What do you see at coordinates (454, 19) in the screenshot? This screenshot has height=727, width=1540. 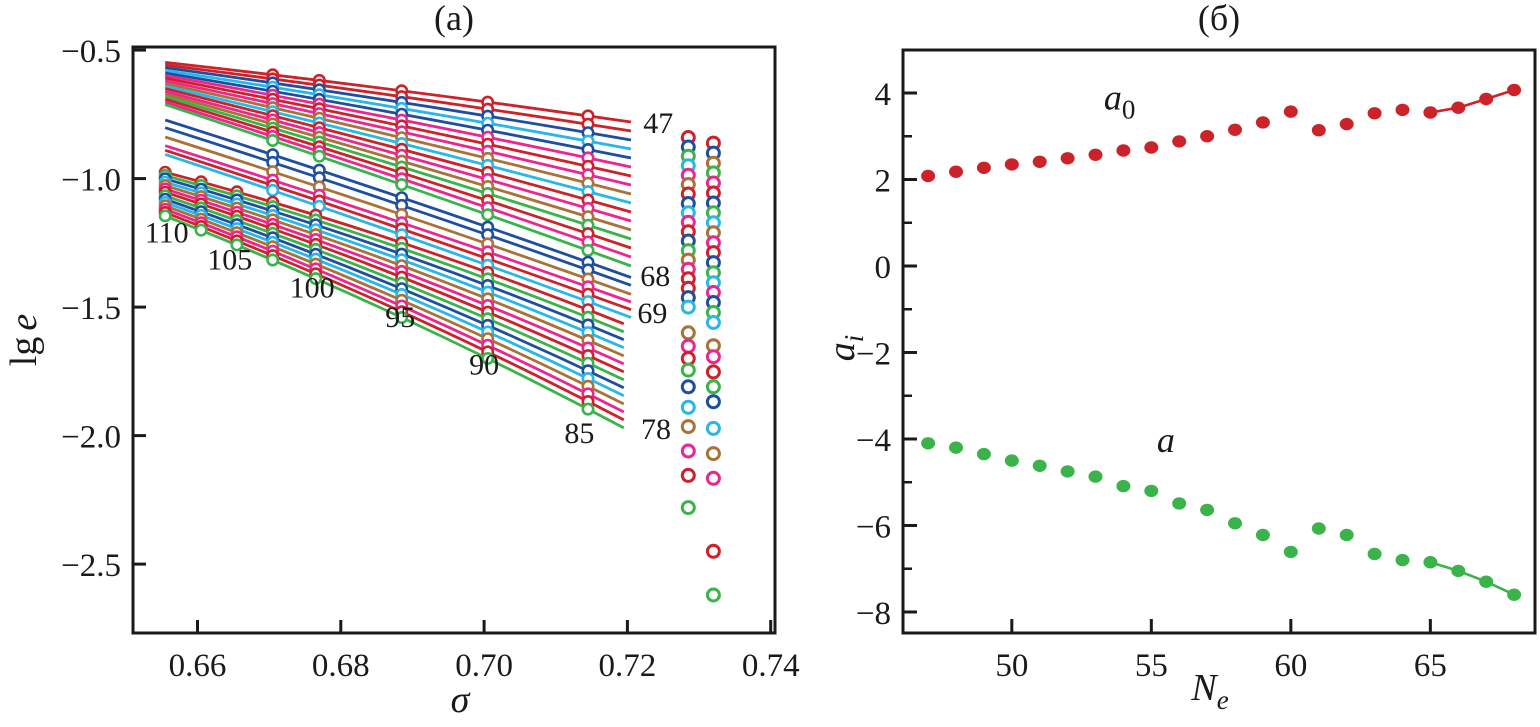 I see `panel-a-title: (a)` at bounding box center [454, 19].